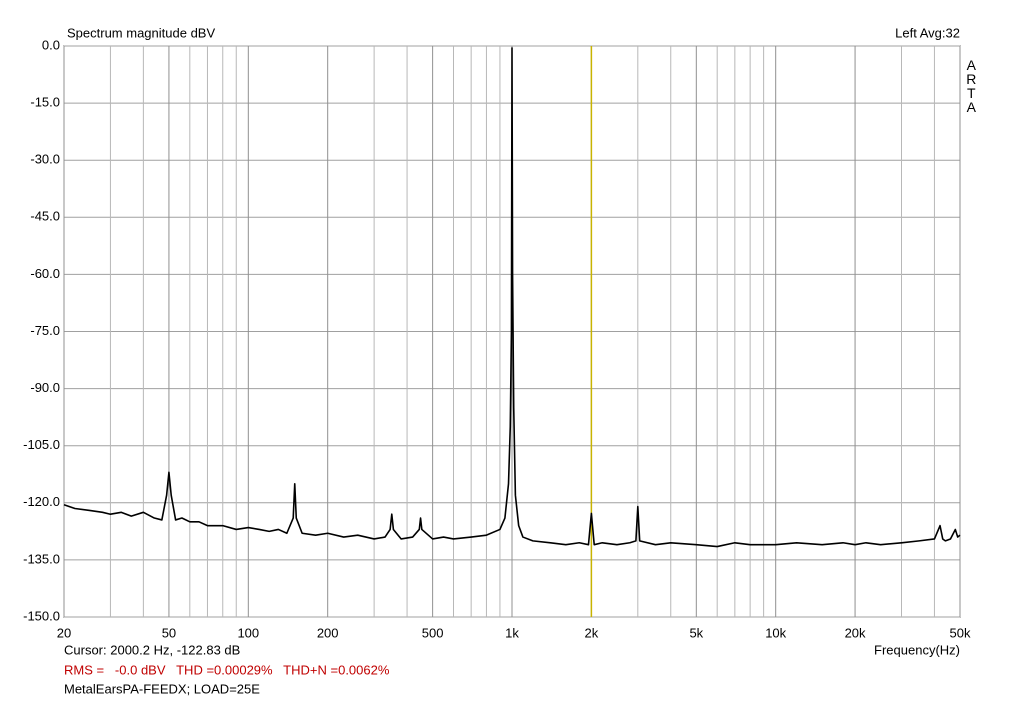 The image size is (1024, 701). What do you see at coordinates (152, 649) in the screenshot?
I see `cursor-text: Cursor: 2000.2 Hz, -122.83 dB` at bounding box center [152, 649].